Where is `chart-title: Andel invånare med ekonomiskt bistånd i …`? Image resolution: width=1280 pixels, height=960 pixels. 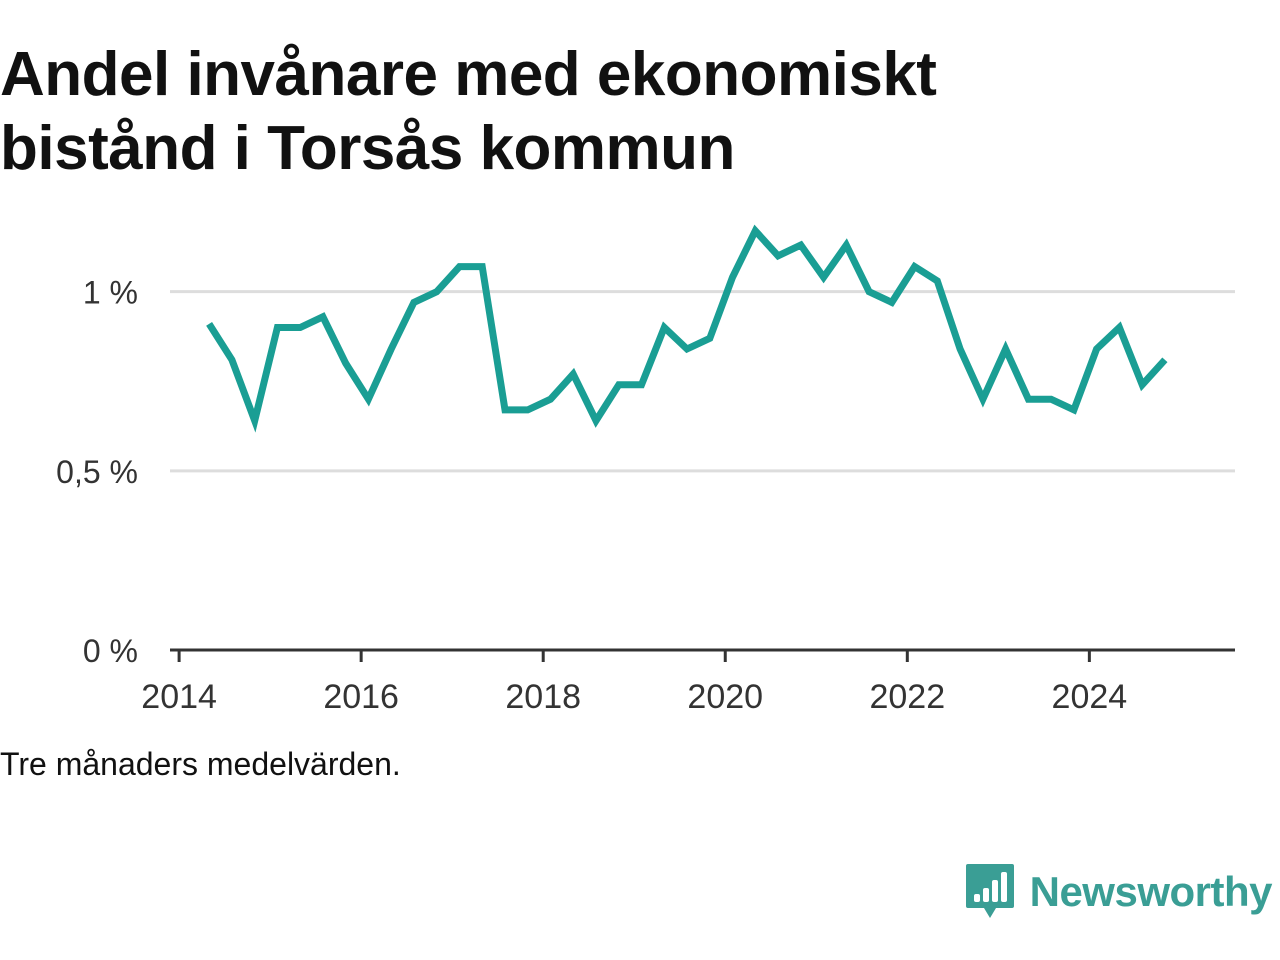 chart-title: Andel invånare med ekonomiskt bistånd i … is located at coordinates (600, 112).